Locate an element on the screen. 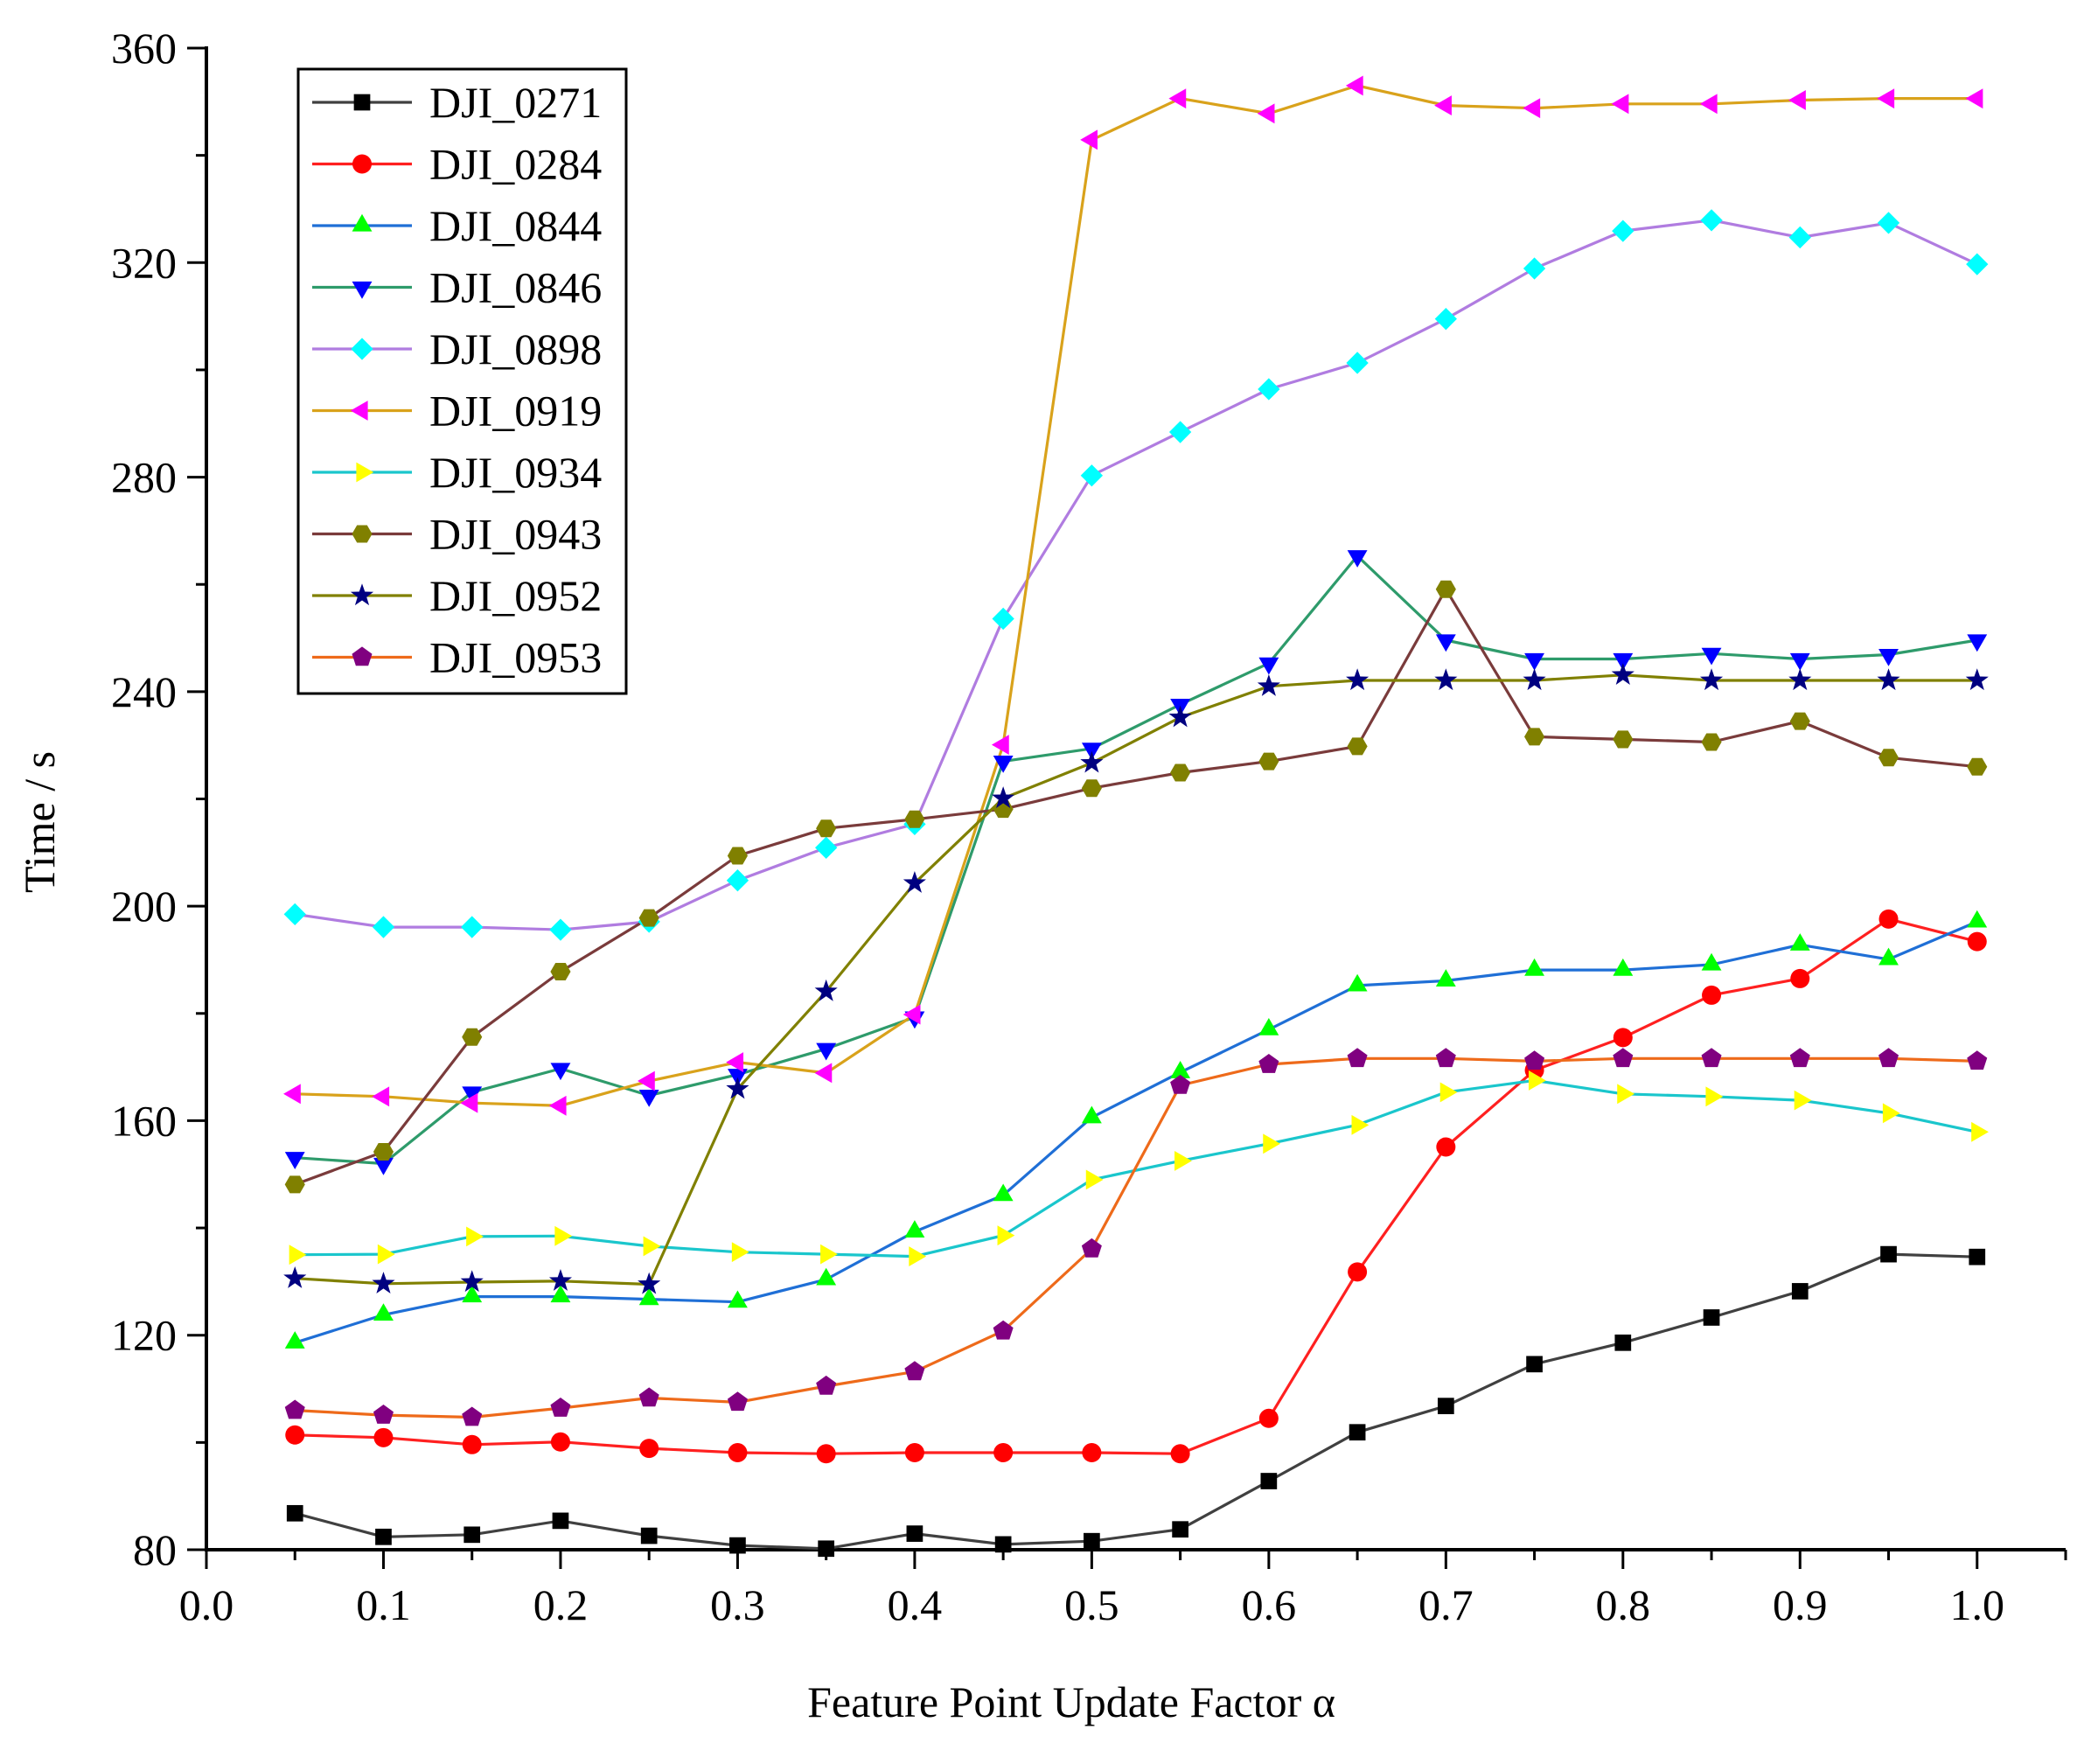 The image size is (2084, 1764). x-tick-label: 0.1 is located at coordinates (383, 1605).